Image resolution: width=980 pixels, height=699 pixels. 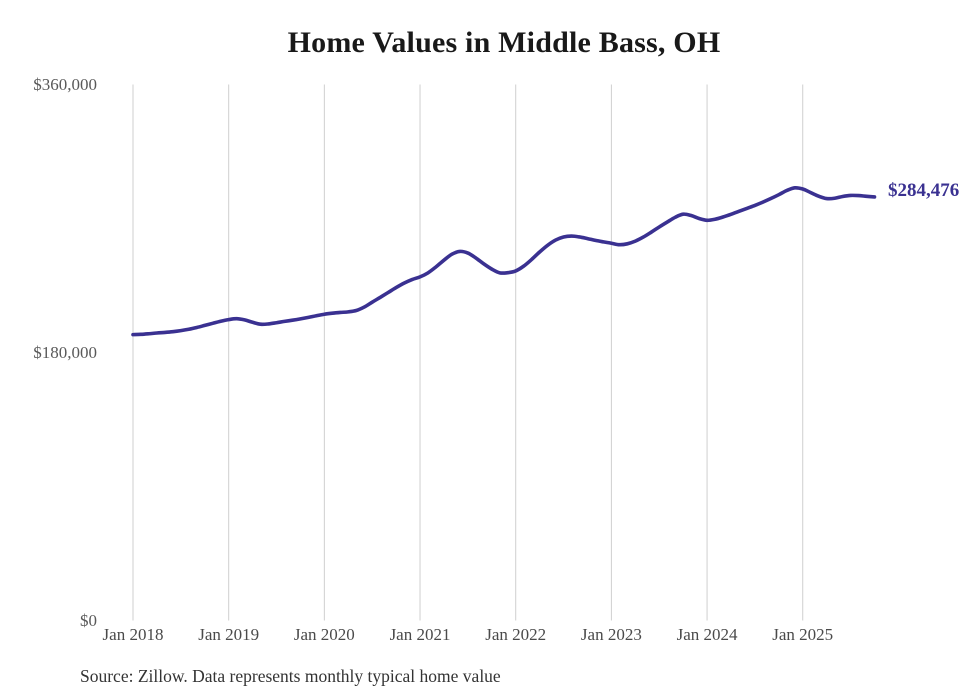 I want to click on x-tick-label: Jan 2024, so click(x=707, y=634).